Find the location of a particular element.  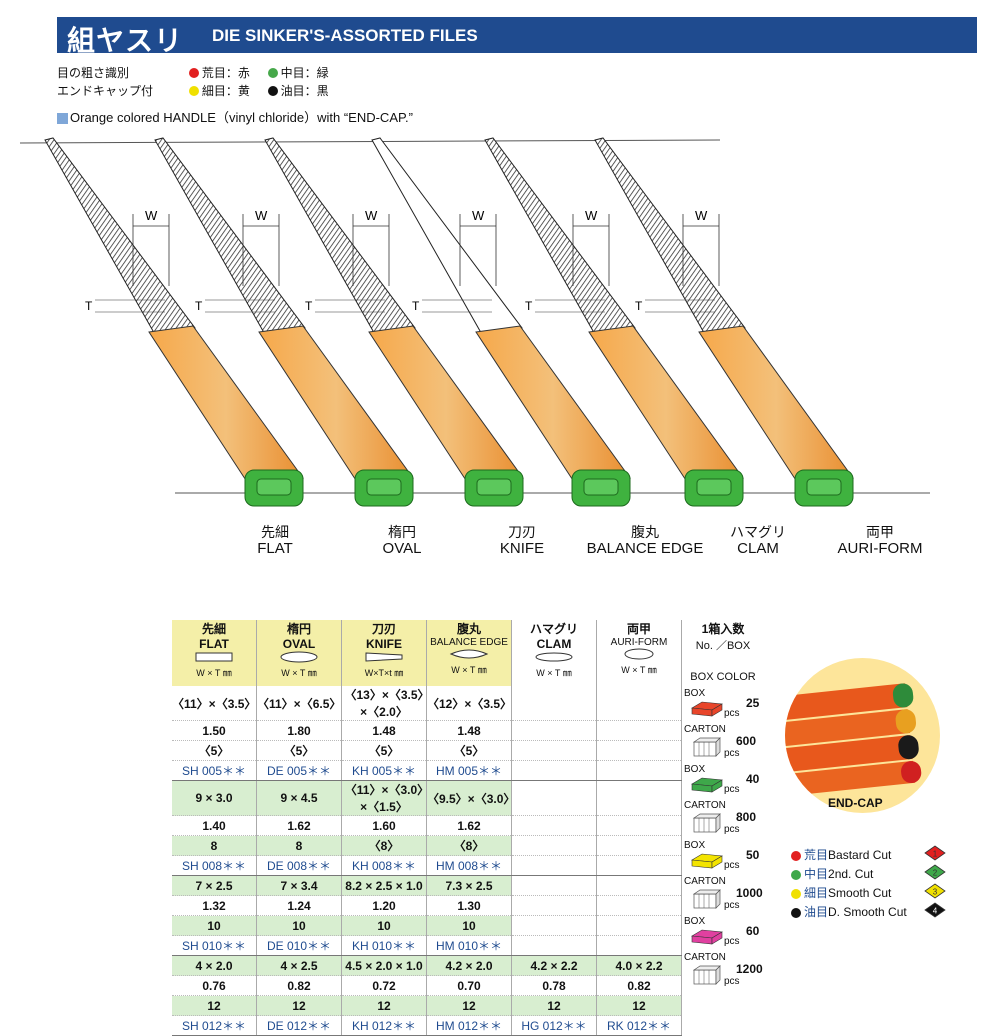

file-name-clam: ハマグリ CLAM is located at coordinates (758, 541).